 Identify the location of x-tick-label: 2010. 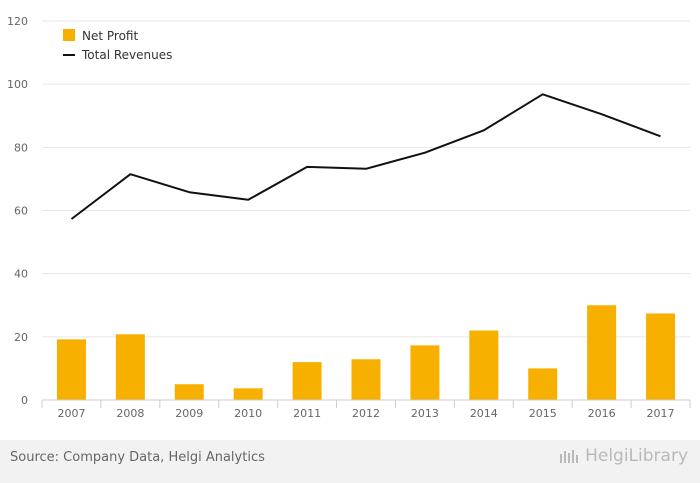
(248, 413).